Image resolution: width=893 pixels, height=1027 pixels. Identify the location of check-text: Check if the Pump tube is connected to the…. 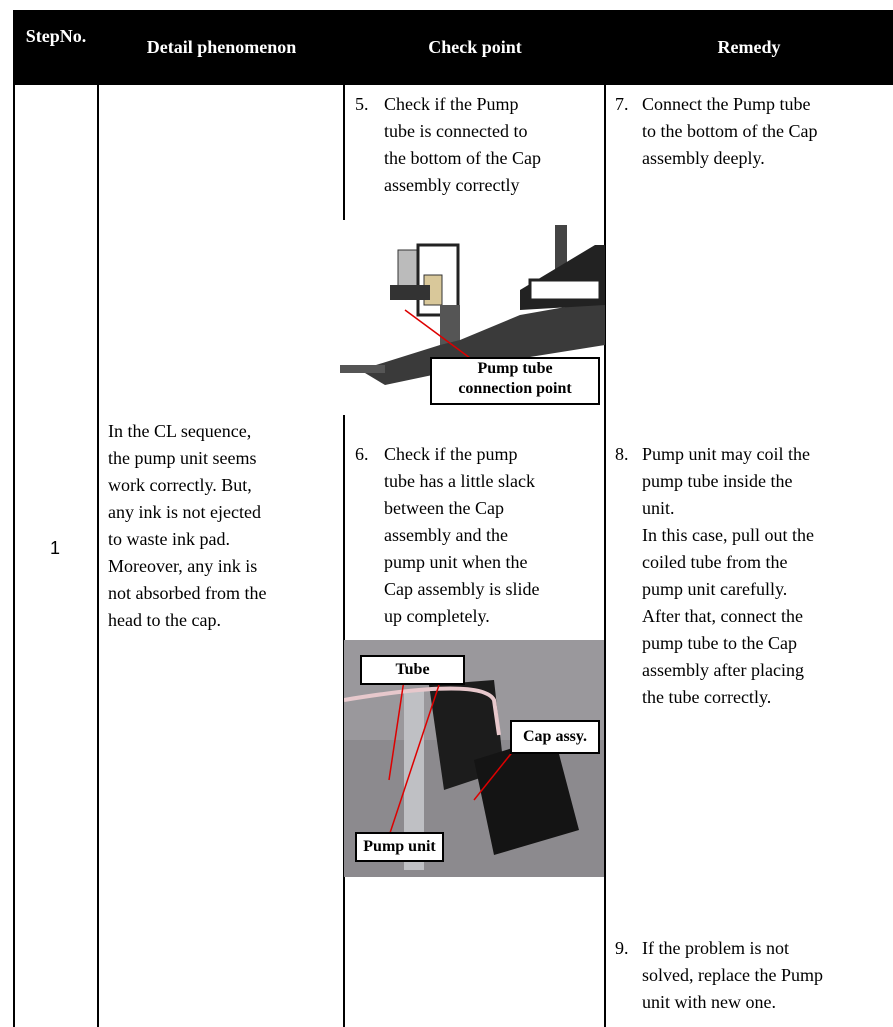
(462, 145).